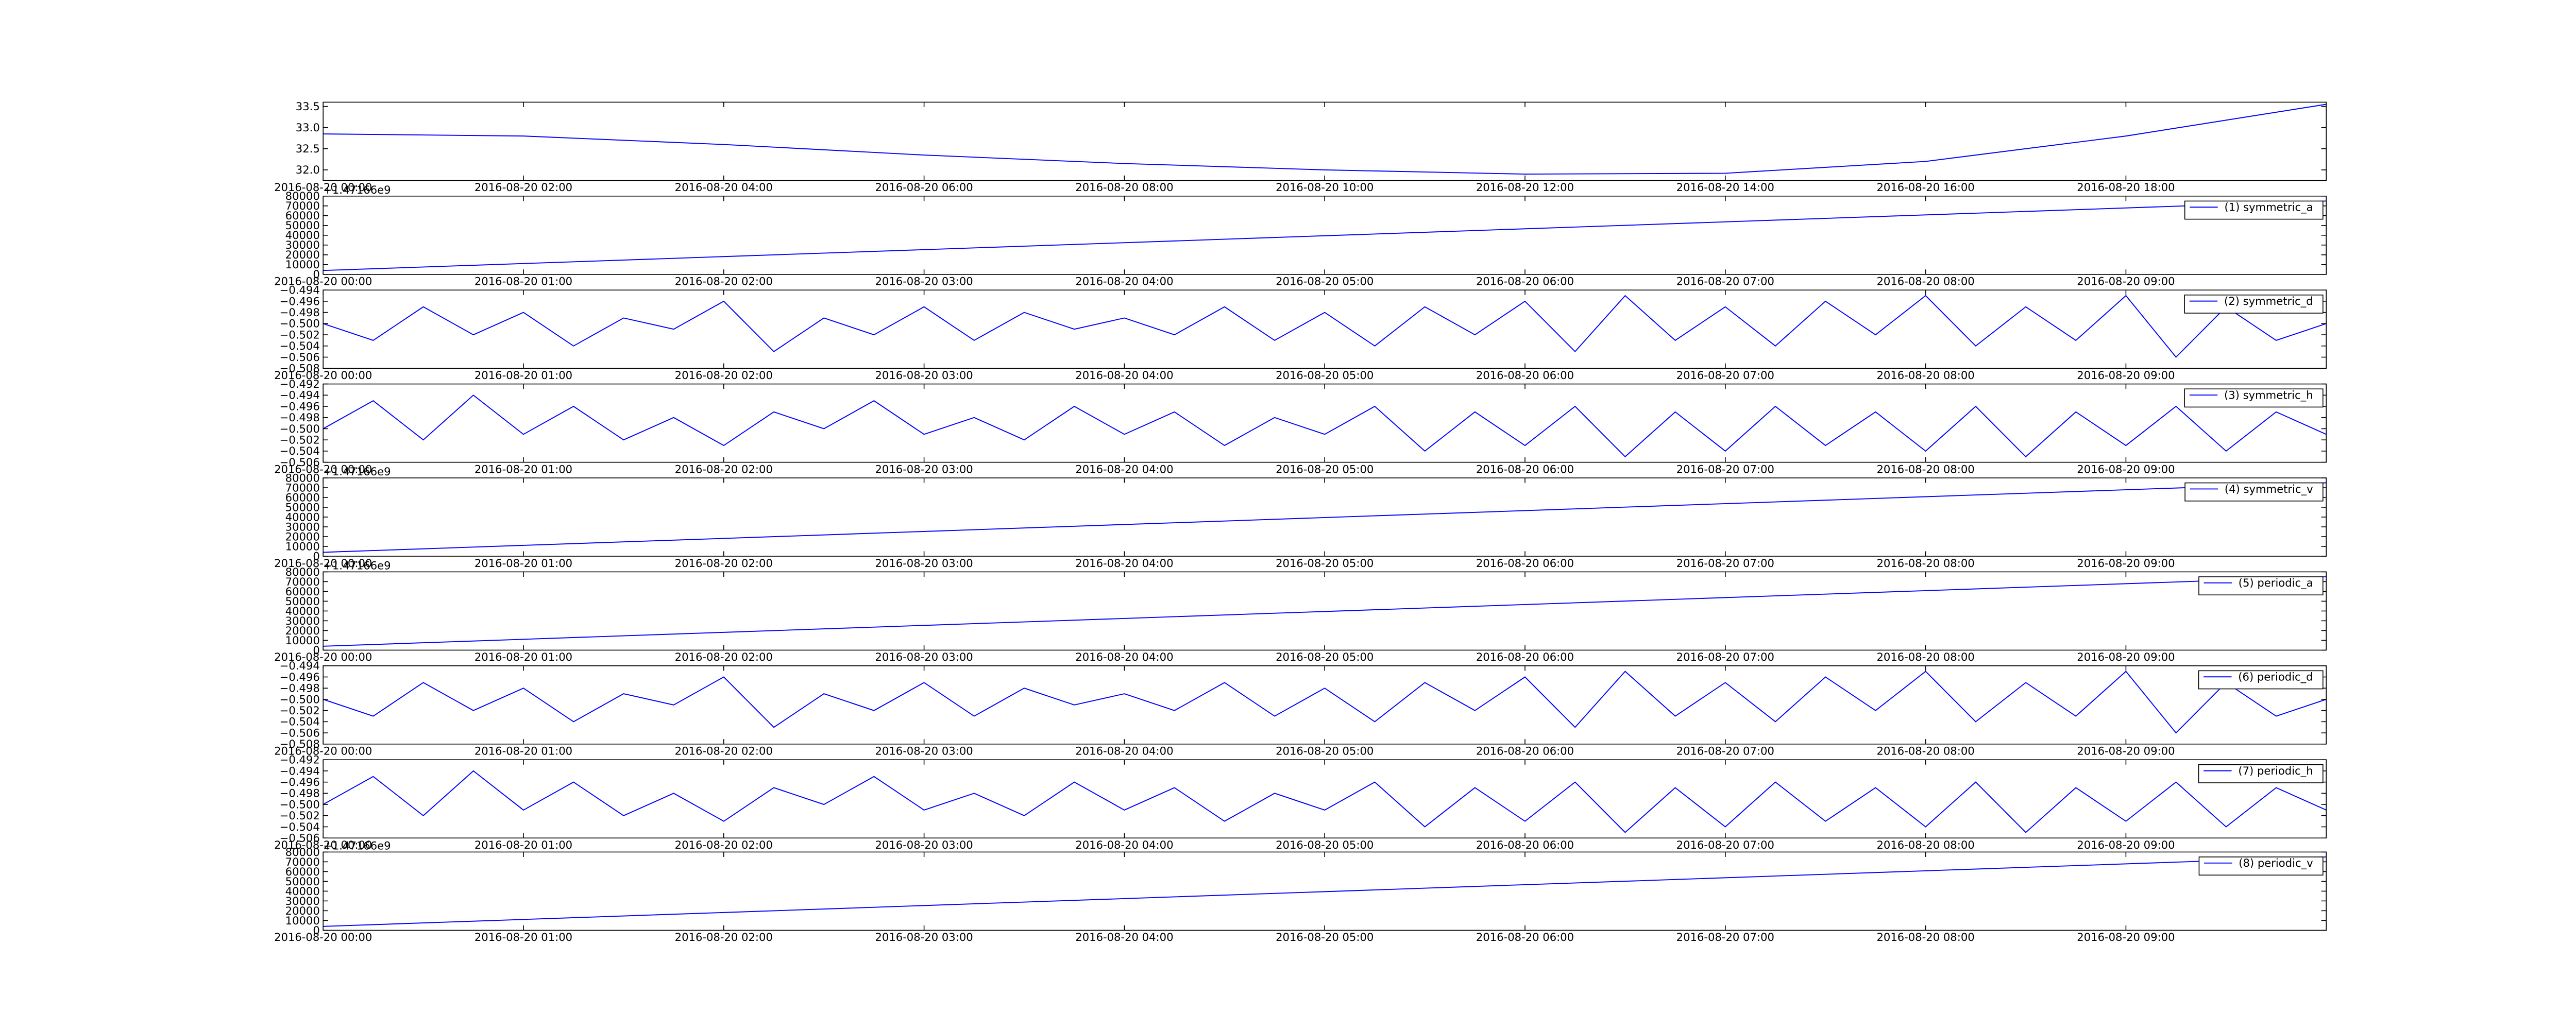 Image resolution: width=2576 pixels, height=1030 pixels. What do you see at coordinates (300, 312) in the screenshot?
I see `y-tick-label: −0.498` at bounding box center [300, 312].